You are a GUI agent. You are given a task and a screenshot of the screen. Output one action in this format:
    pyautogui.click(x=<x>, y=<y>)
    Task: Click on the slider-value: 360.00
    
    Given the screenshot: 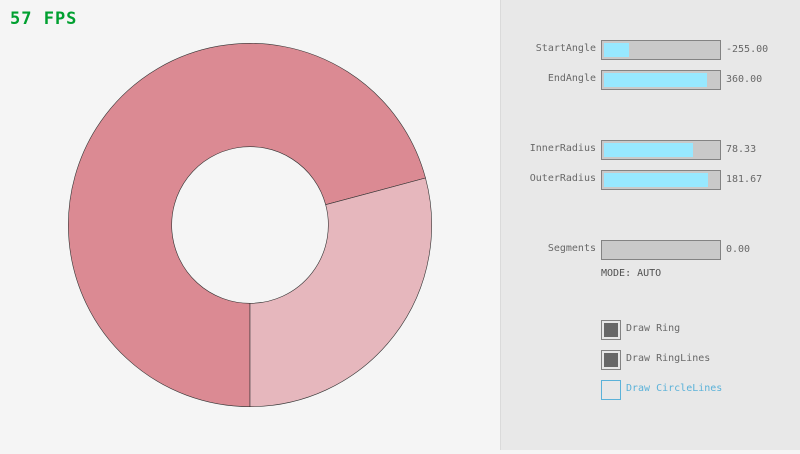 What is the action you would take?
    pyautogui.click(x=744, y=79)
    